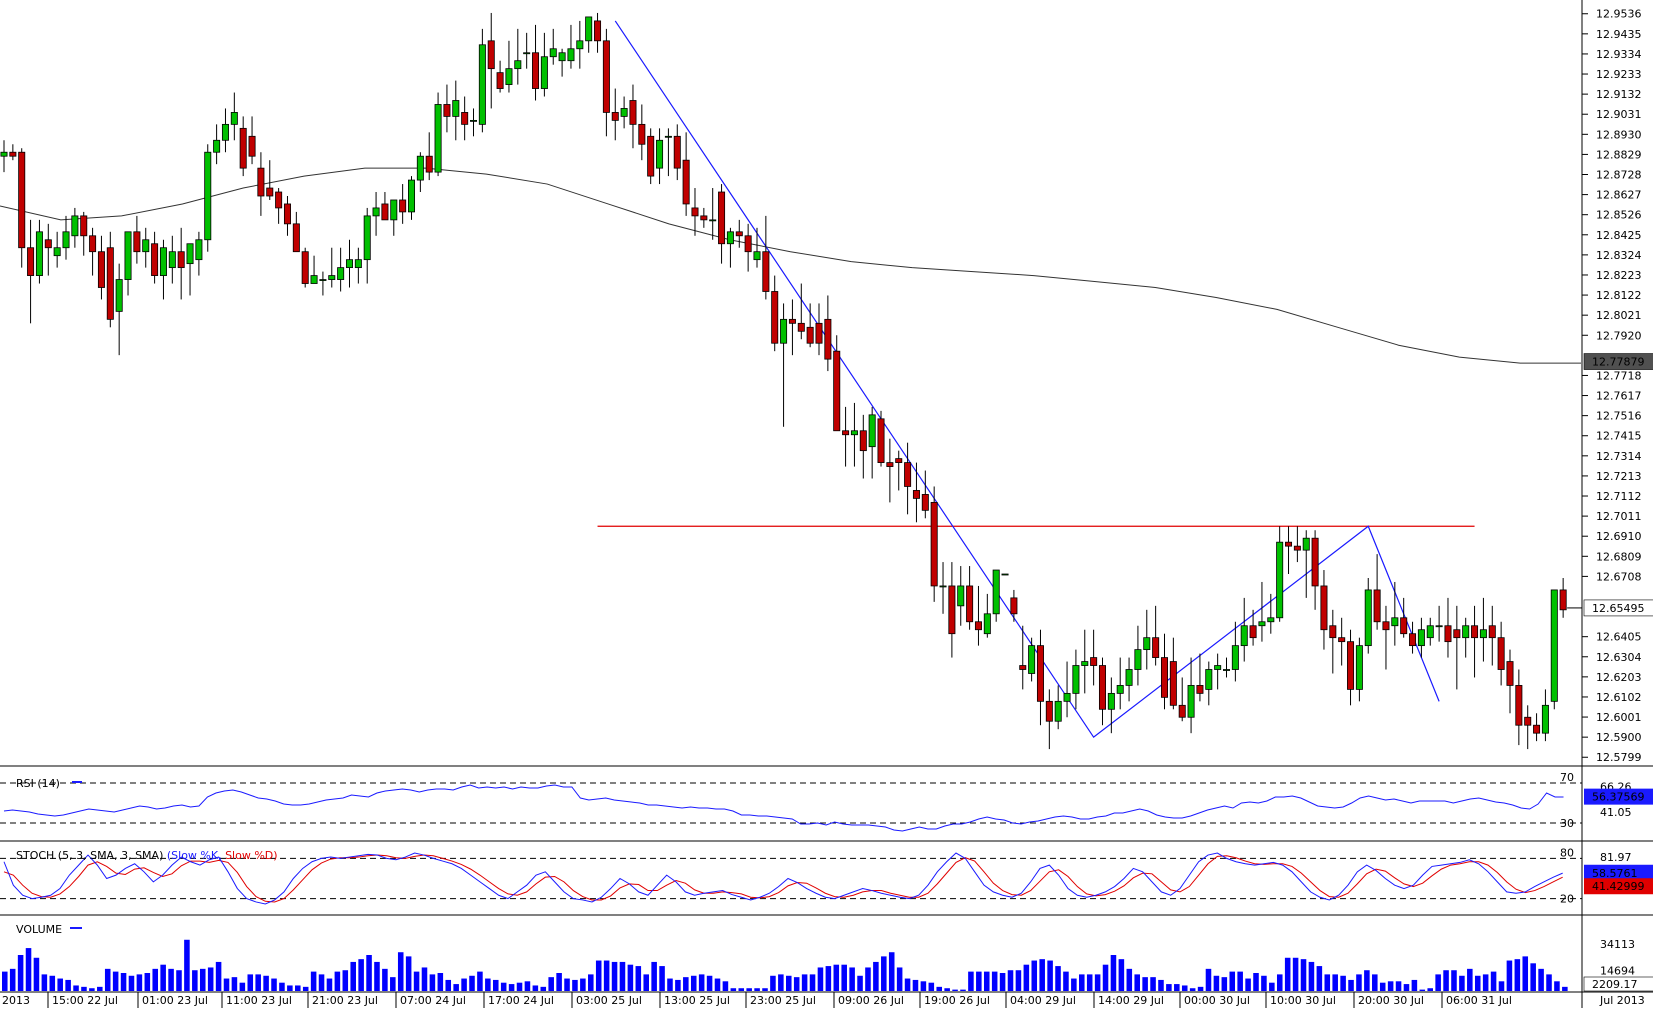  I want to click on current-price-badge-box, so click(1618, 608).